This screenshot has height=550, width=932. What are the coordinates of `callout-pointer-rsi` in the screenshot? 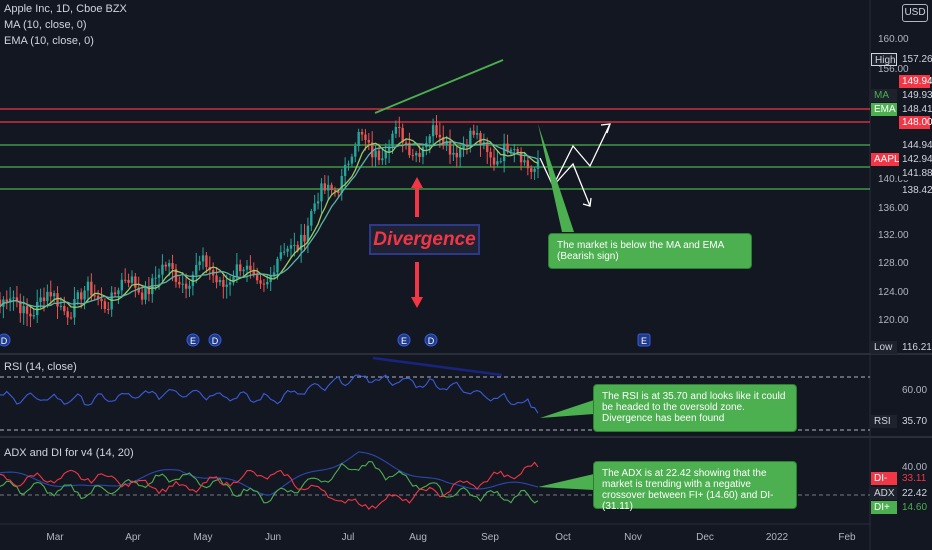 It's located at (567, 409).